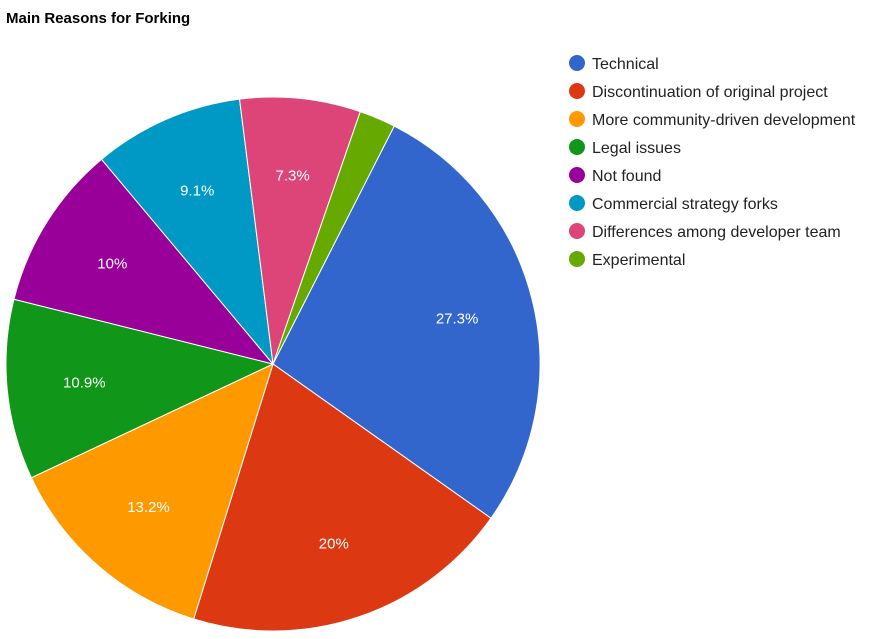  What do you see at coordinates (334, 544) in the screenshot?
I see `slice-label-discontinuation-of-original-project: 20%` at bounding box center [334, 544].